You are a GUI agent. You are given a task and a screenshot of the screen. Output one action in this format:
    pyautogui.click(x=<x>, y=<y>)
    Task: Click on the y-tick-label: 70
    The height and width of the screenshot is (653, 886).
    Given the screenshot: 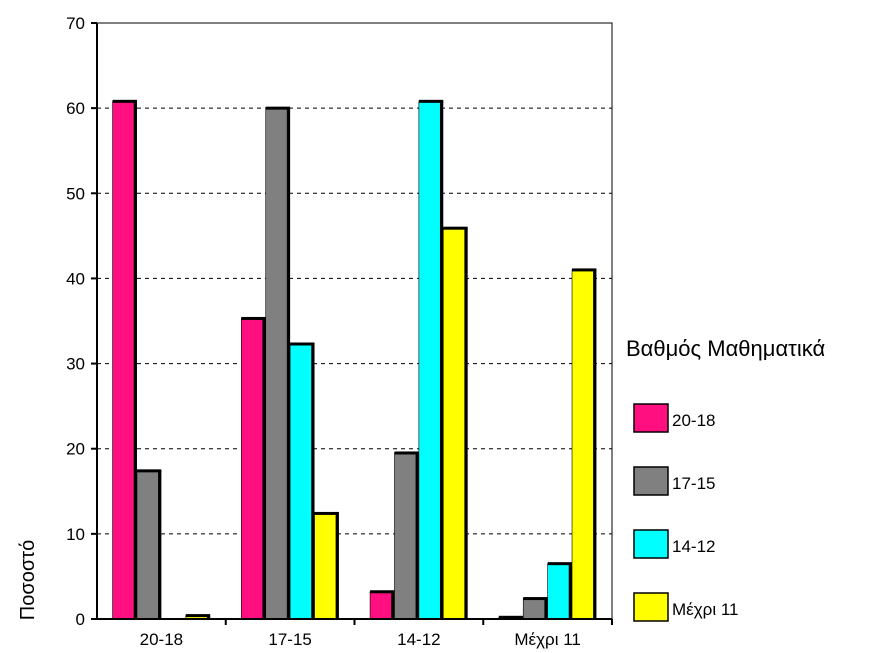 What is the action you would take?
    pyautogui.click(x=75, y=23)
    